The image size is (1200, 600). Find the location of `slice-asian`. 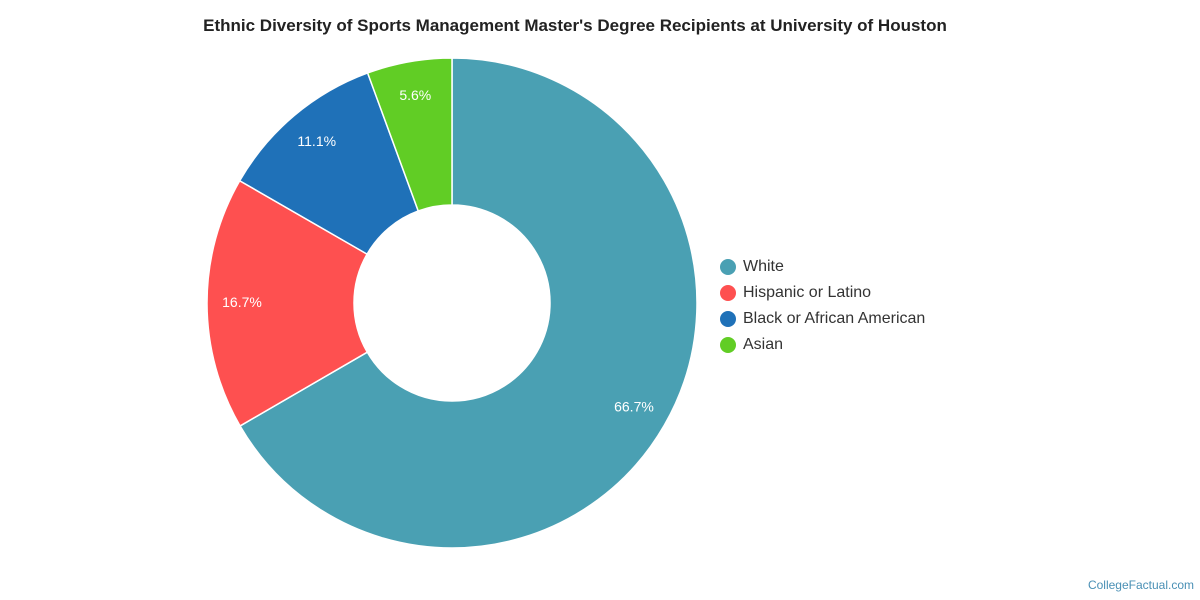

slice-asian is located at coordinates (409, 134).